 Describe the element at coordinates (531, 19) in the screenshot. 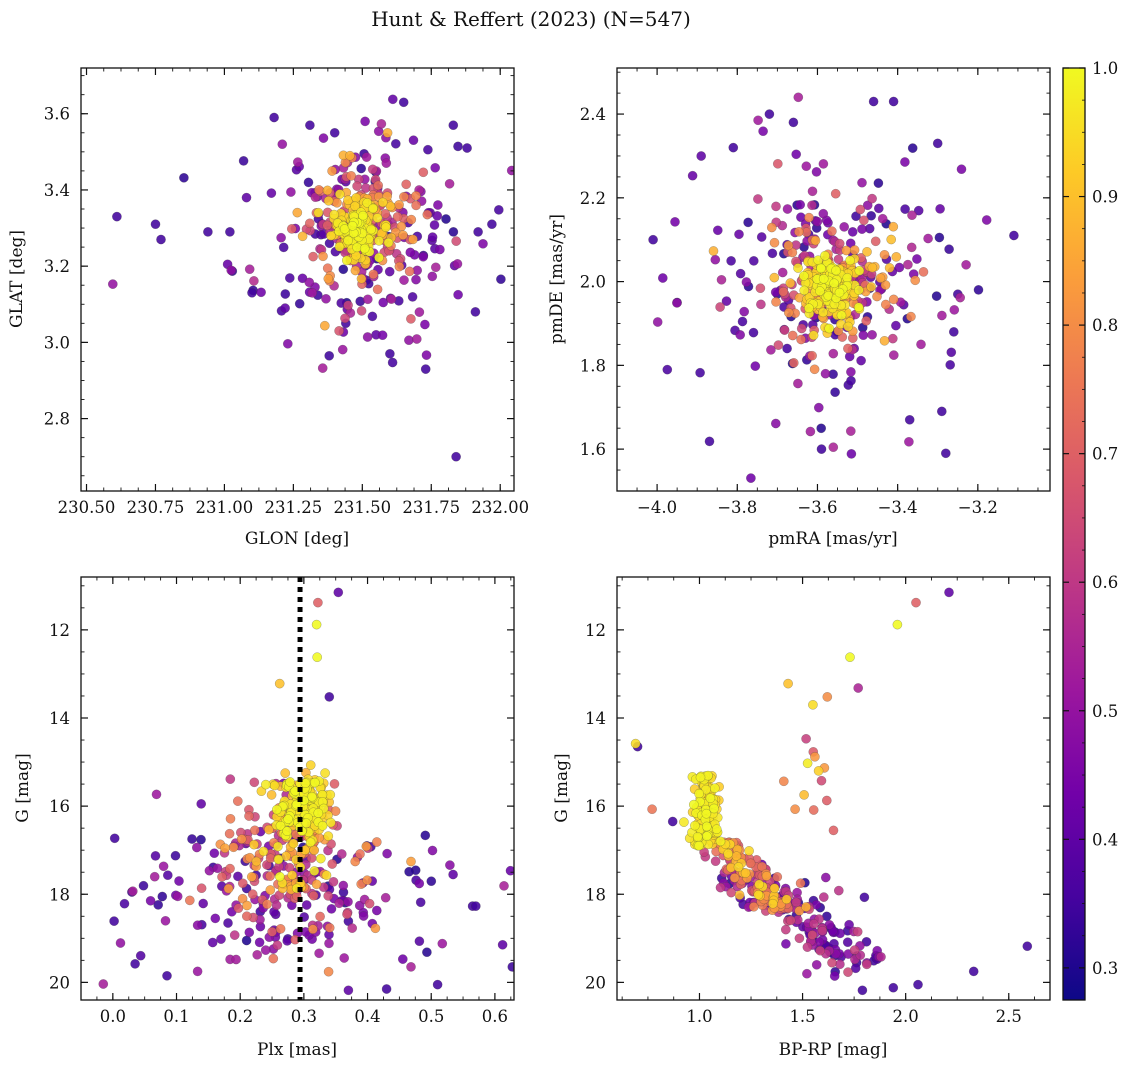

I see `figure-title: Hunt & Reffert (2023) (N=547)` at that location.